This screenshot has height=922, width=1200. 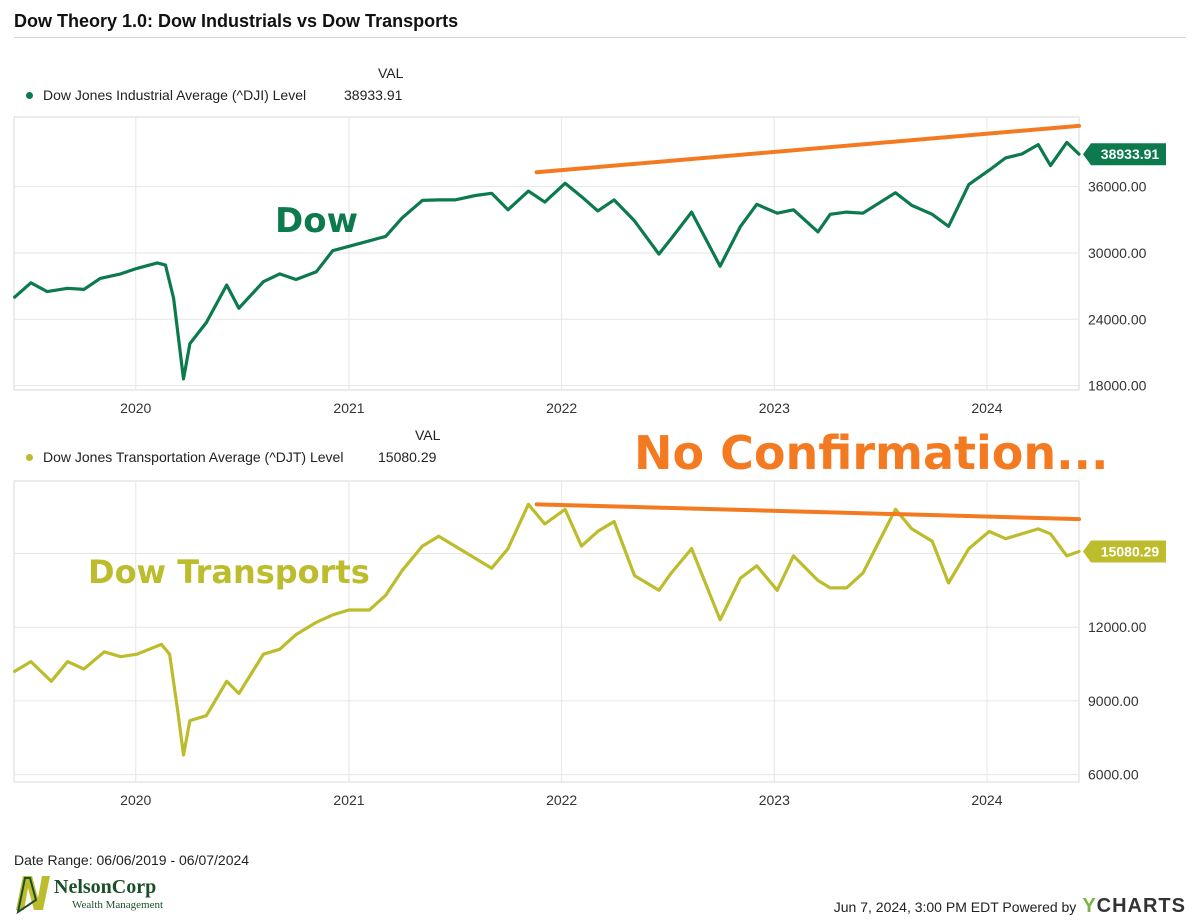 I want to click on y-tick-label: 9000.00, so click(x=1113, y=701).